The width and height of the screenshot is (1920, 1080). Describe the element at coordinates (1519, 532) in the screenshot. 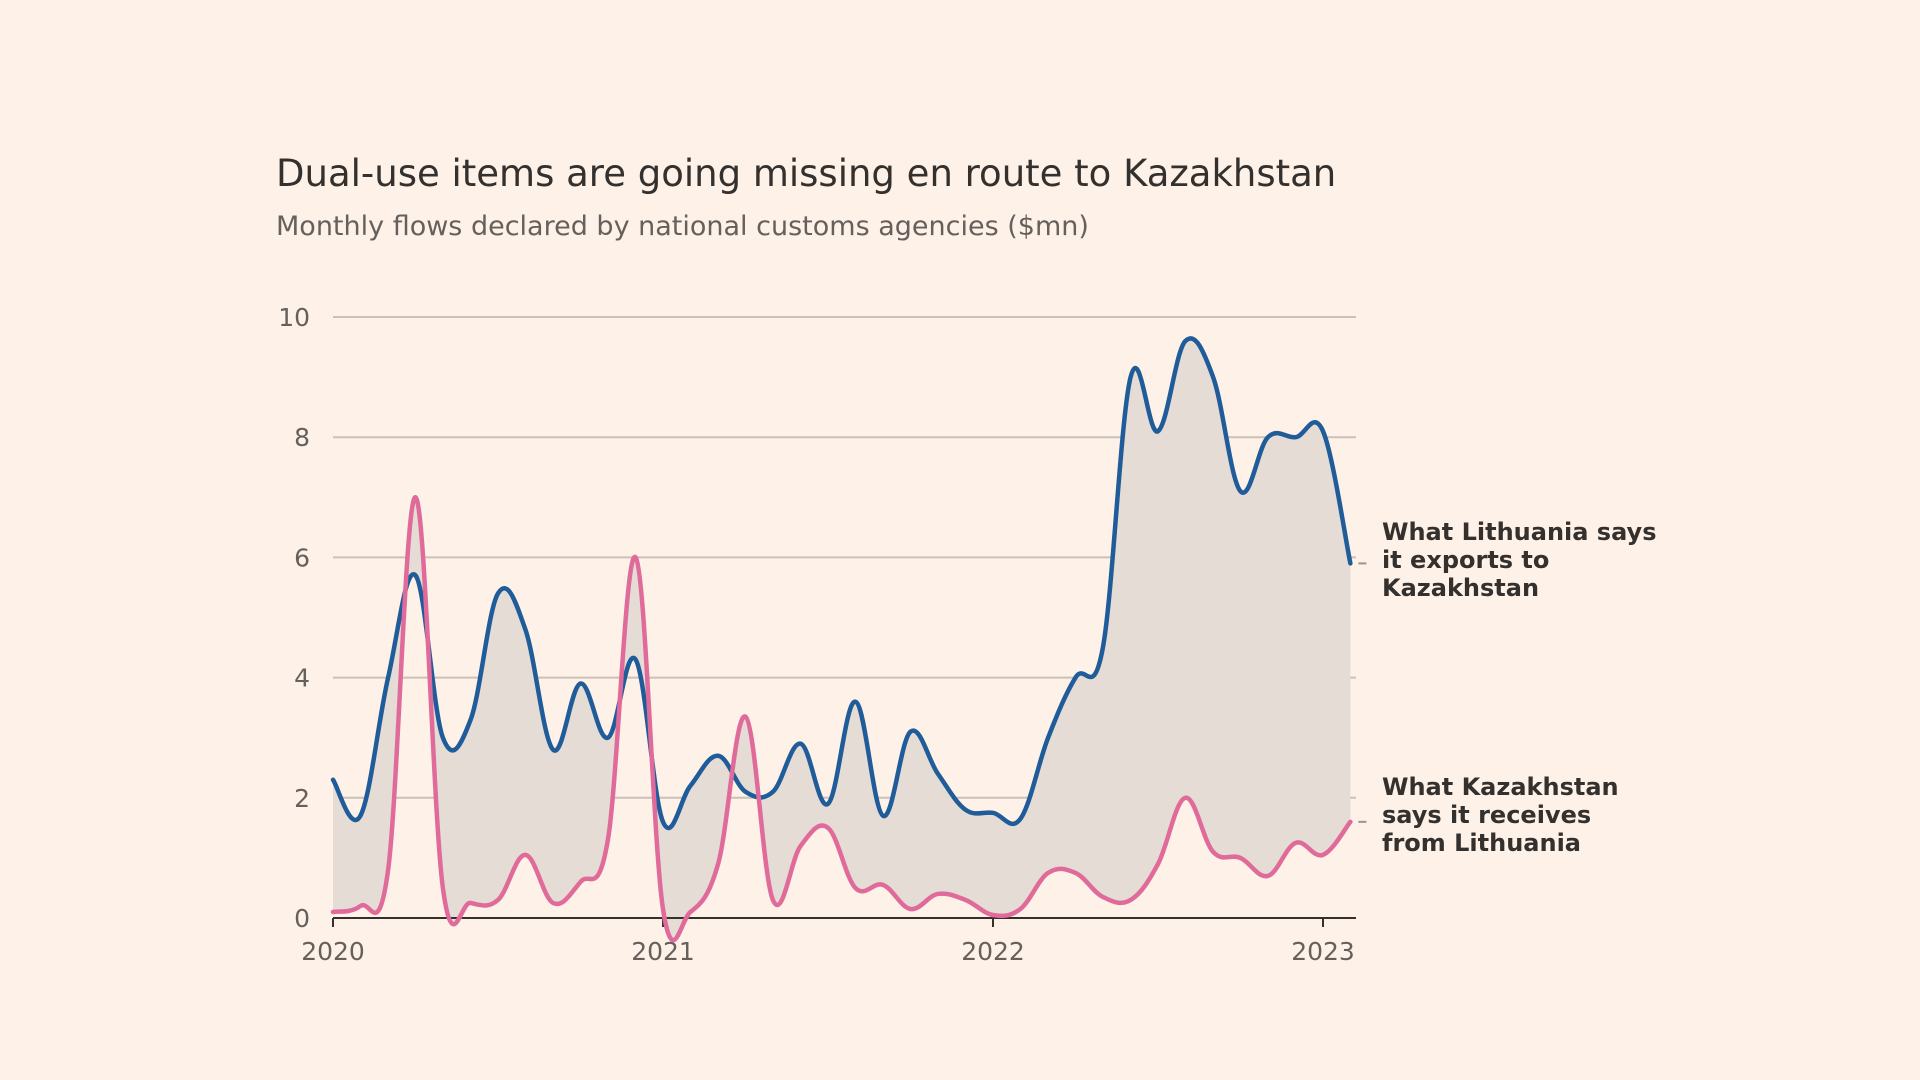

I see `annotation-label-lithuania-line-1: What Lithuania says` at that location.